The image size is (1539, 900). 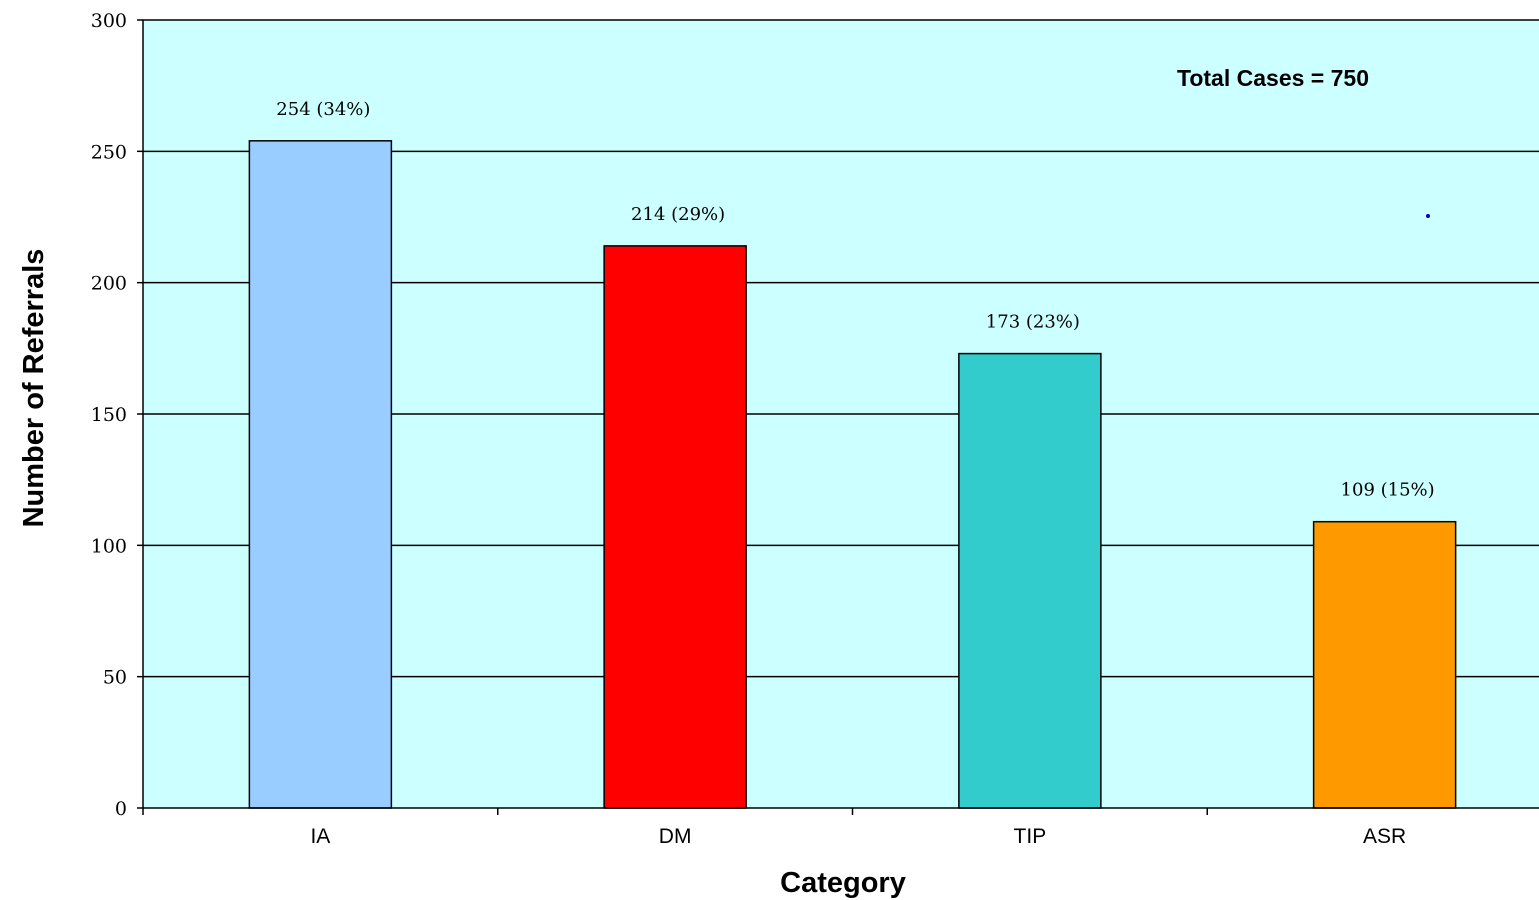 I want to click on data-label-asr: 109 (15%), so click(x=1388, y=490).